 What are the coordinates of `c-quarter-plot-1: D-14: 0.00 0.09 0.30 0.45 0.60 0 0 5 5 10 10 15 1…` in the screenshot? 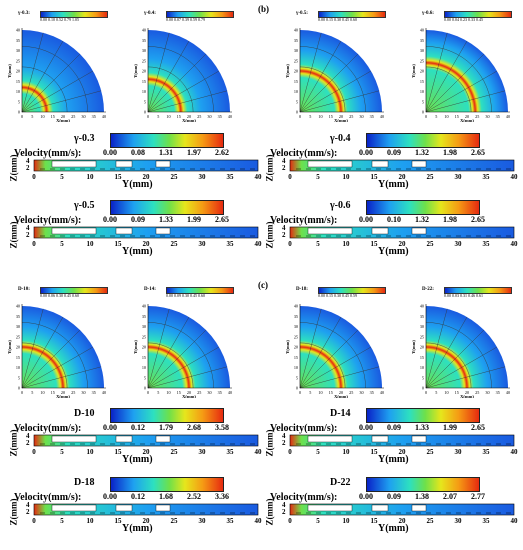 It's located at (188, 343).